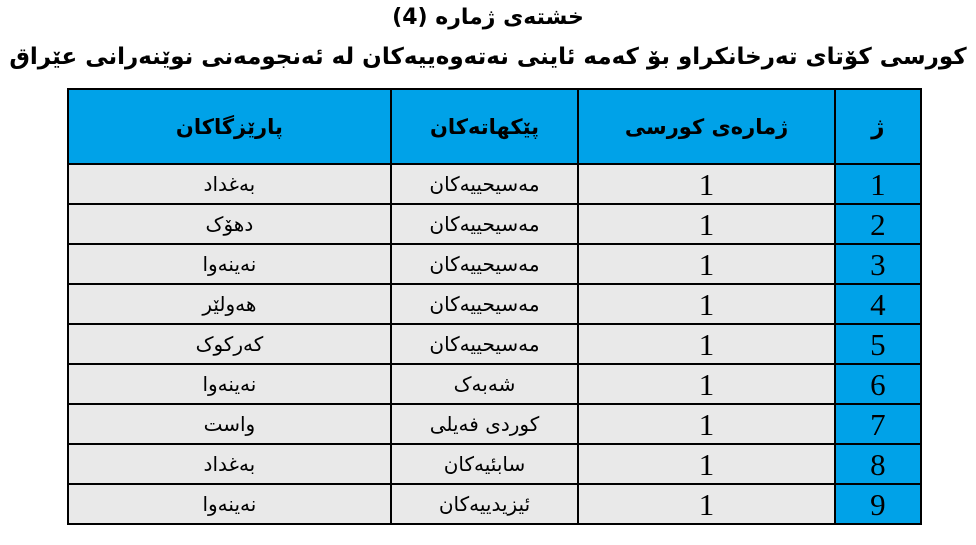 Image resolution: width=976 pixels, height=545 pixels. What do you see at coordinates (229, 224) in the screenshot?
I see `province-cell: دهۆک` at bounding box center [229, 224].